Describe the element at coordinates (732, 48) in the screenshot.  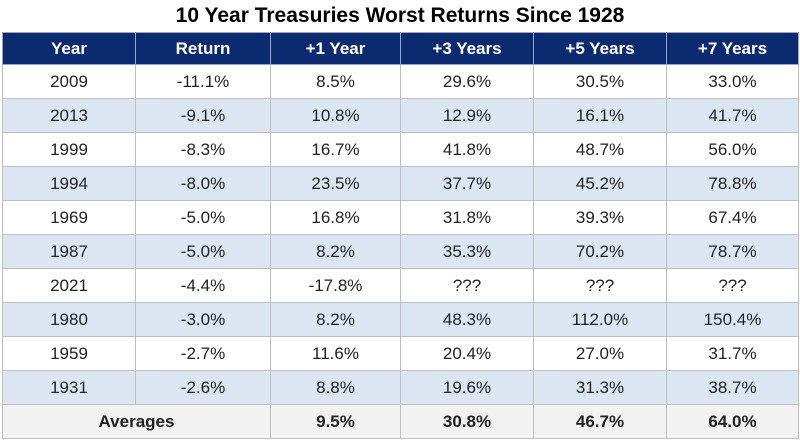
I see `header-plus-7-years: +7 Years` at that location.